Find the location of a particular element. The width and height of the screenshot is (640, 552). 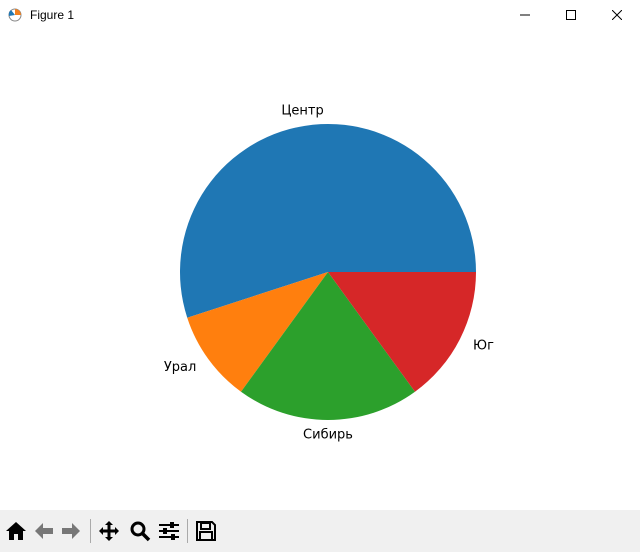

floppy-disk-icon is located at coordinates (206, 531).